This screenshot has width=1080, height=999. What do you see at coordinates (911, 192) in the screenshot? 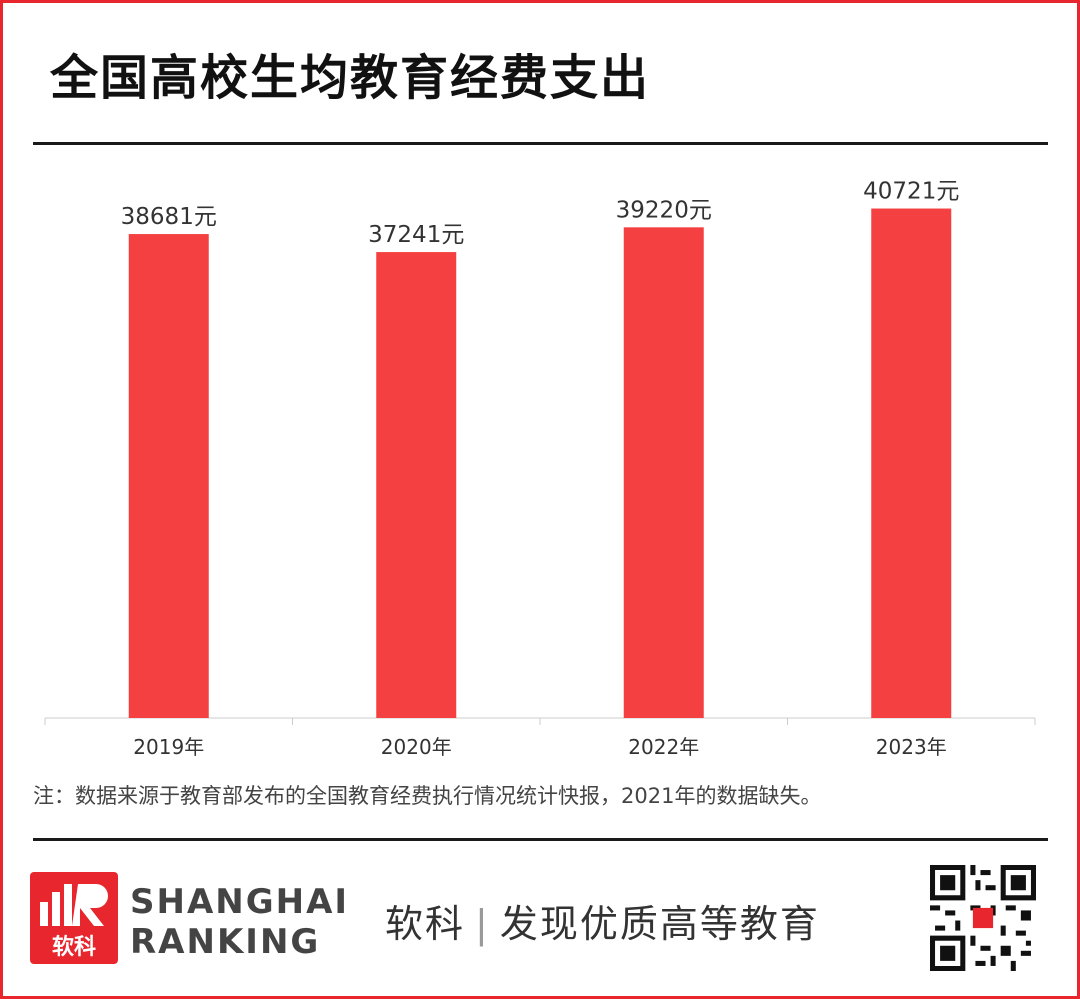
I see `data-label-3: 40721元` at bounding box center [911, 192].